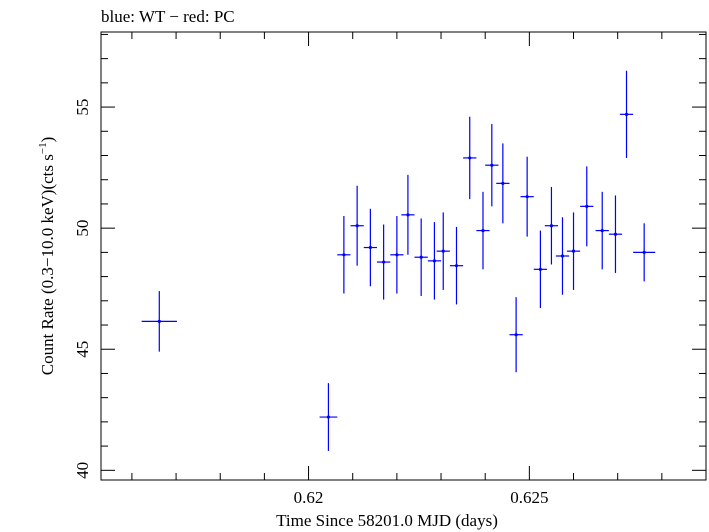 This screenshot has height=532, width=709. Describe the element at coordinates (529, 497) in the screenshot. I see `x-tick-label: 0.625` at that location.